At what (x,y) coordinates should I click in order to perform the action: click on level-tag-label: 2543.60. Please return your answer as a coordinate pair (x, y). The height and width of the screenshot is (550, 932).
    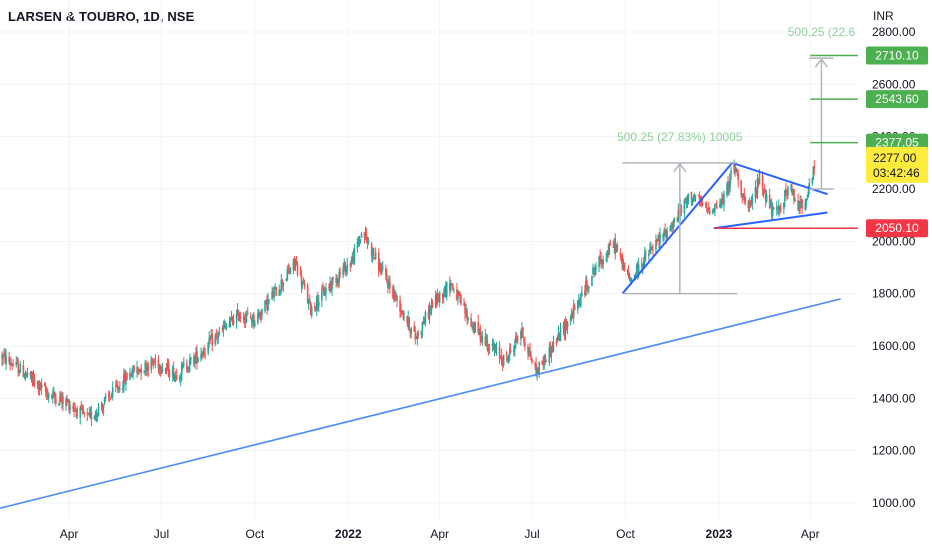
    Looking at the image, I should click on (897, 99).